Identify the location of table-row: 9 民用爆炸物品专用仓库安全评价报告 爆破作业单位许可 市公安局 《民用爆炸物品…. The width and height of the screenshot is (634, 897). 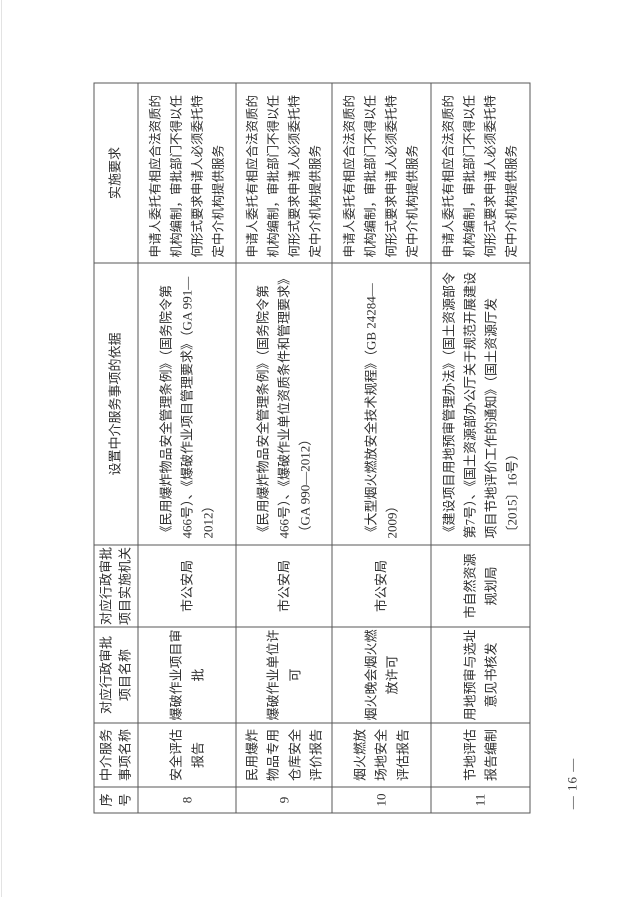
(283, 447).